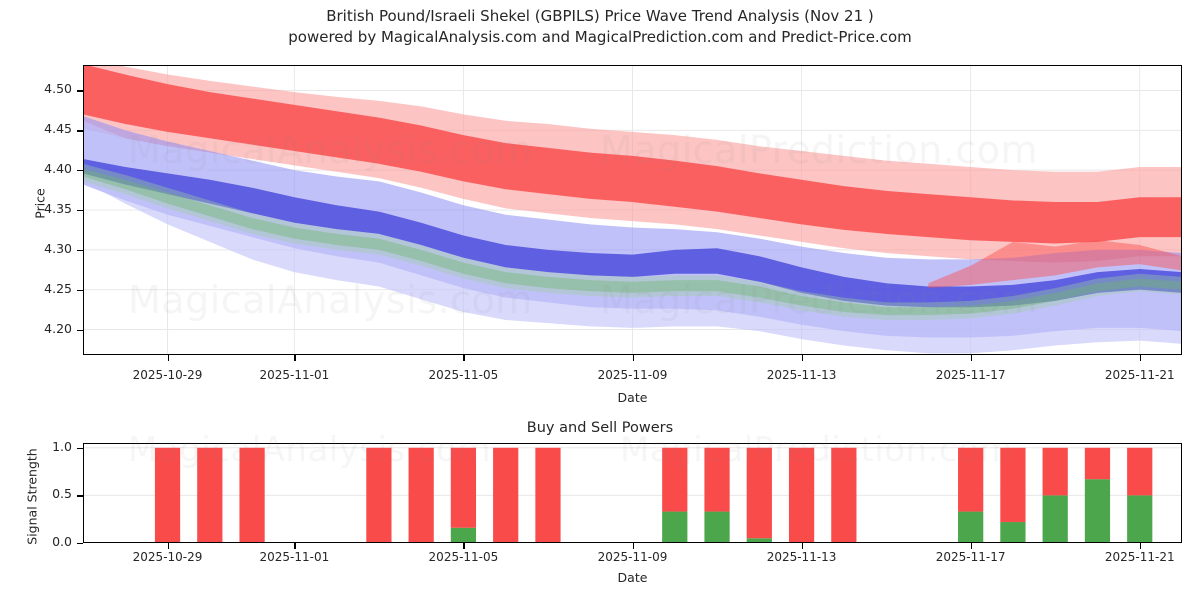 Image resolution: width=1200 pixels, height=600 pixels. Describe the element at coordinates (970, 557) in the screenshot. I see `signal-xtick-label: 2025-11-17` at that location.